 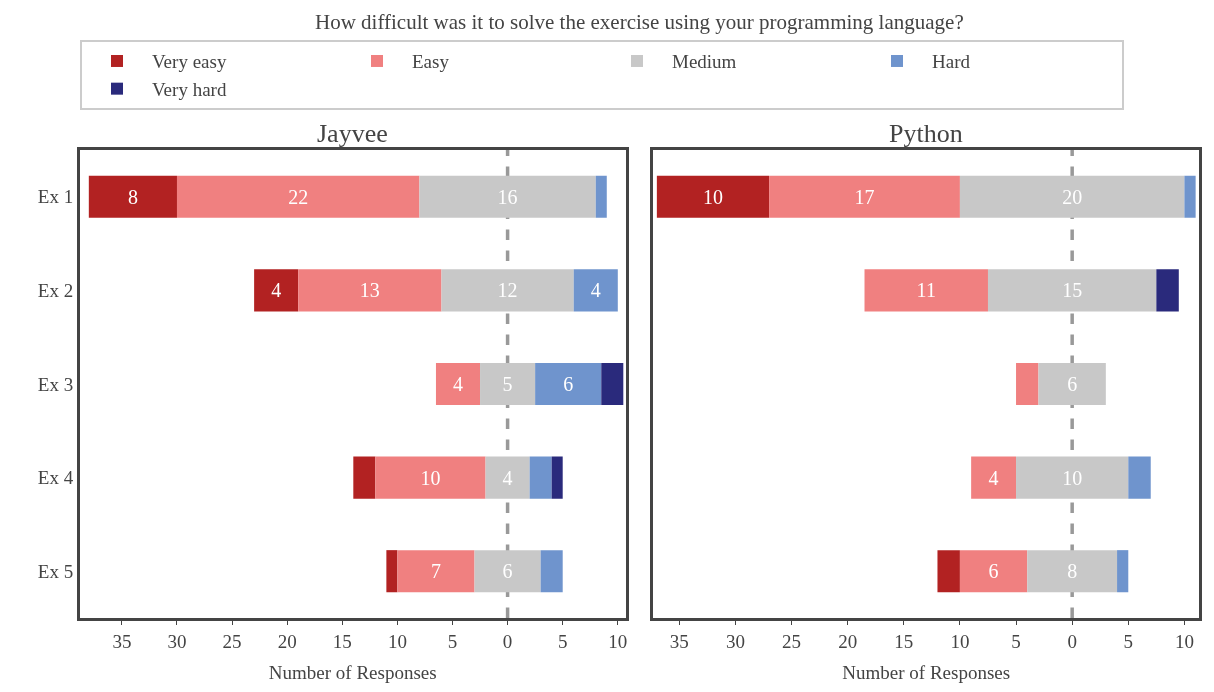 I want to click on legend-label: Easy, so click(x=431, y=62).